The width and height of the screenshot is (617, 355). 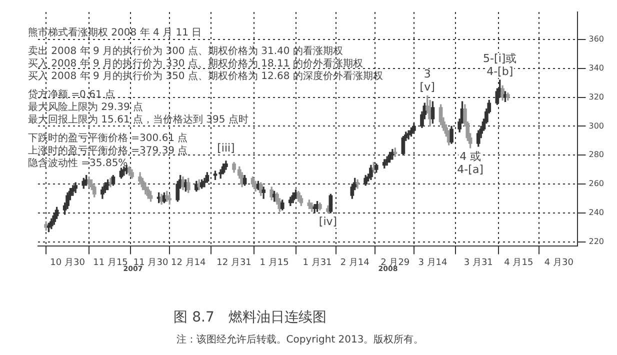 I want to click on y-tick-label: 360, so click(x=596, y=39).